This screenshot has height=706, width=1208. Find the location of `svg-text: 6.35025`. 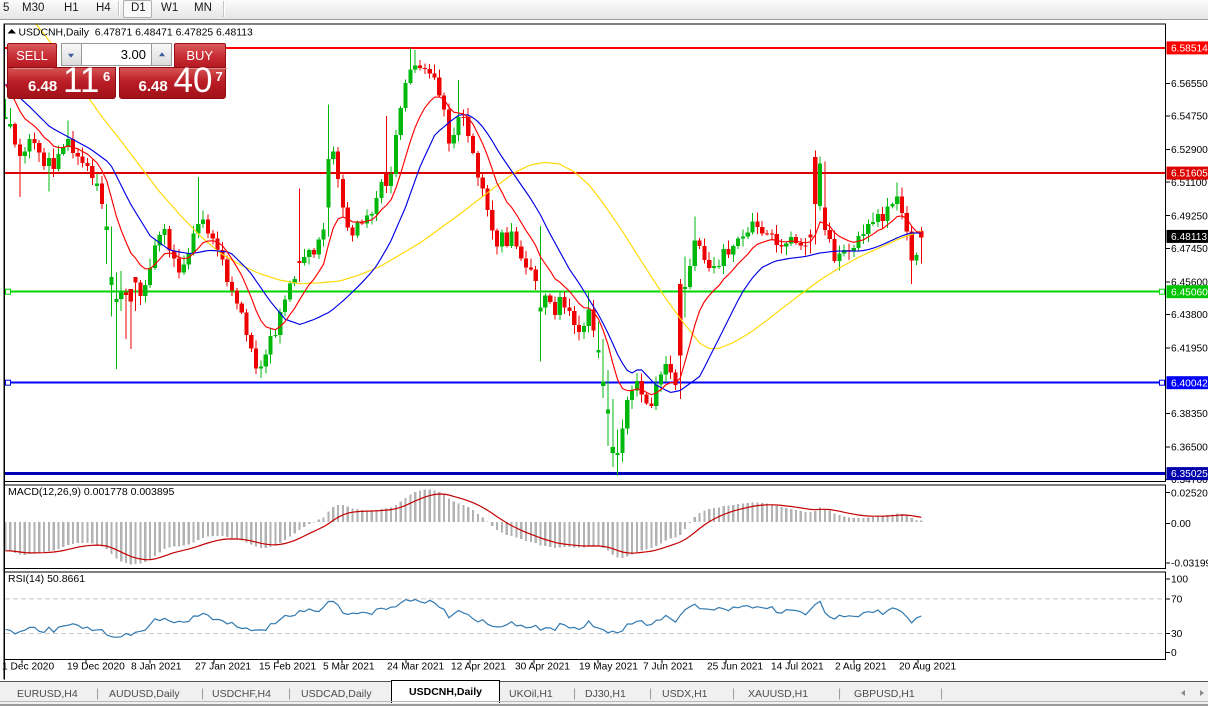

svg-text: 6.35025 is located at coordinates (1189, 474).